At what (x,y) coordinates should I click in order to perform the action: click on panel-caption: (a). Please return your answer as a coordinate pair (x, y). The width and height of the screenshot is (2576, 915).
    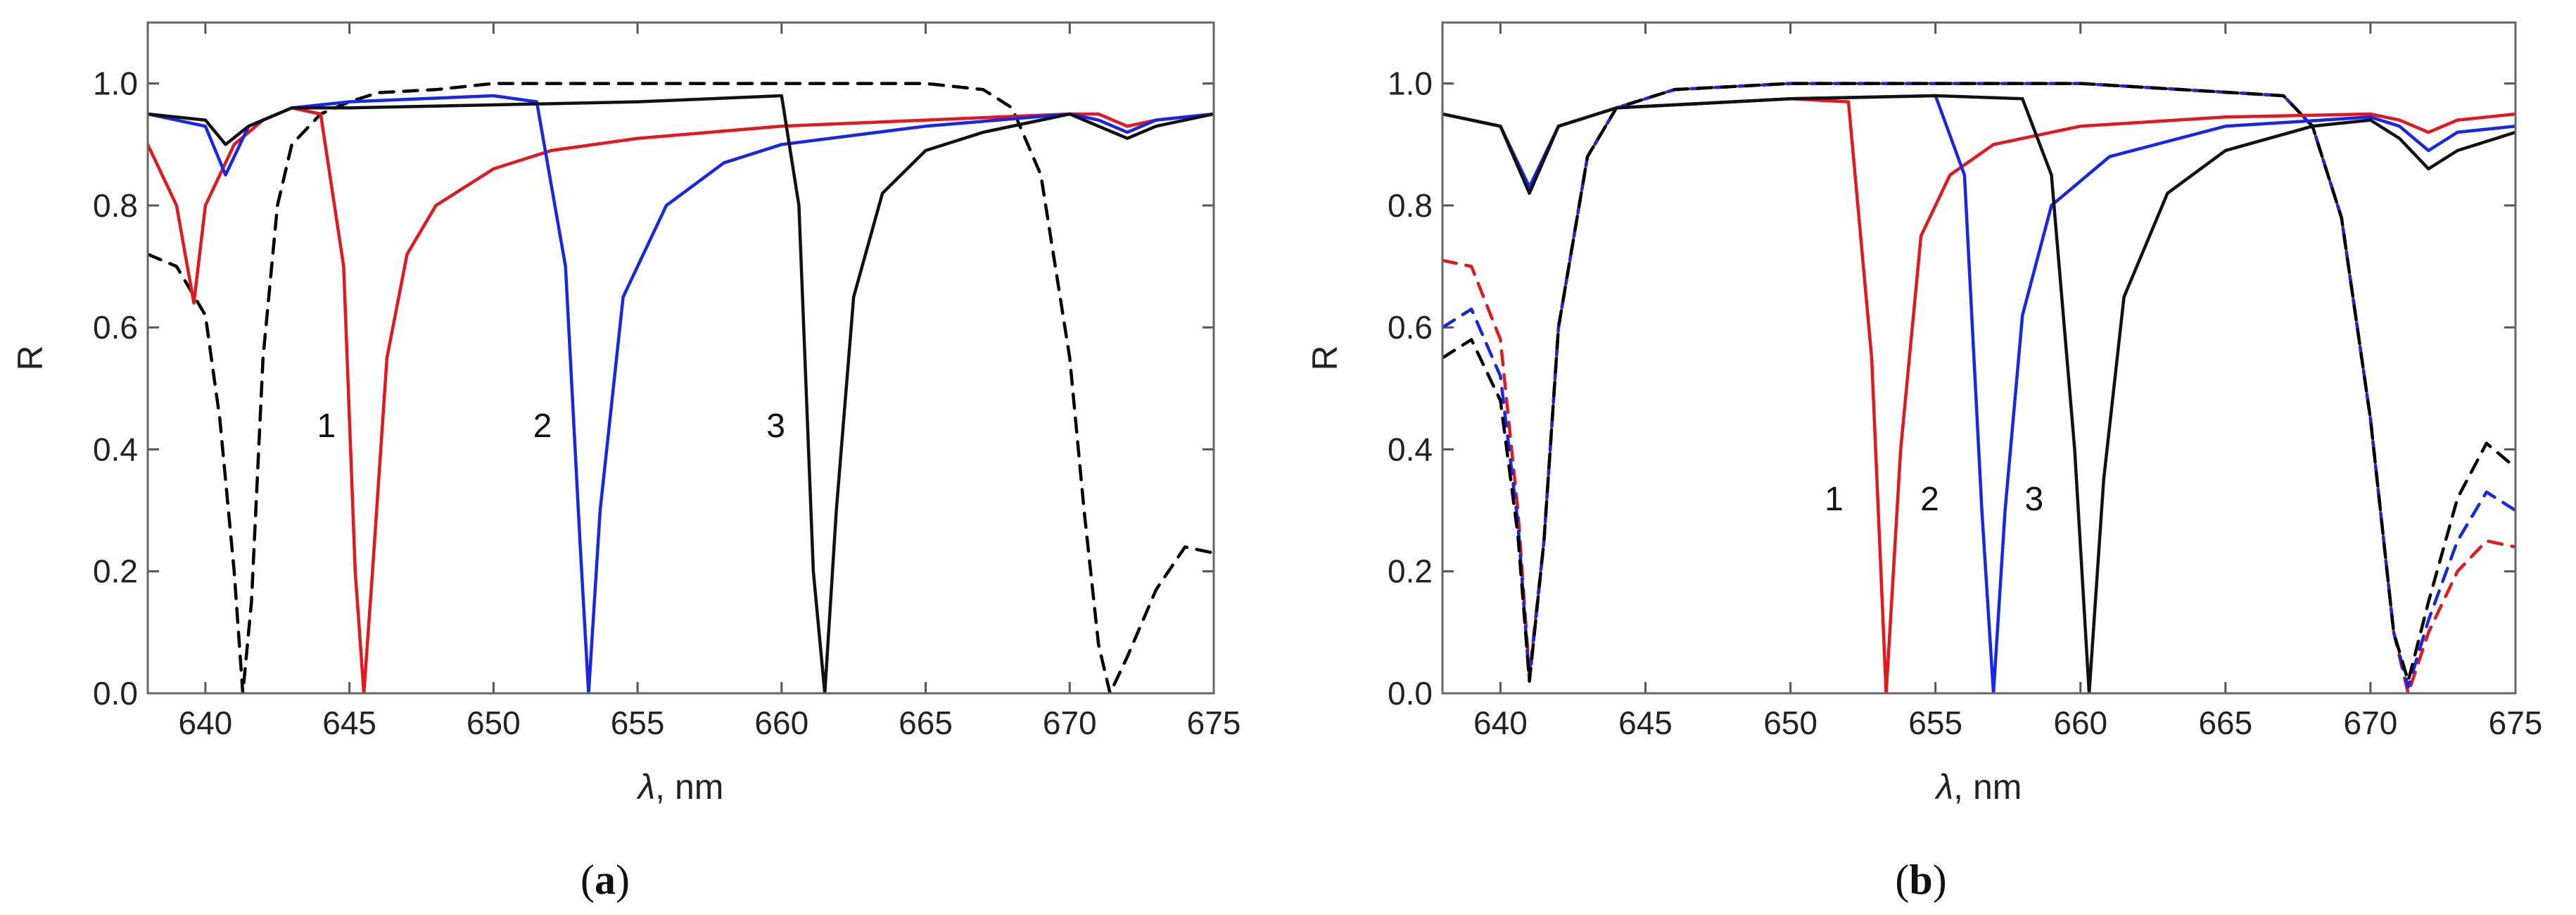
    Looking at the image, I should click on (605, 880).